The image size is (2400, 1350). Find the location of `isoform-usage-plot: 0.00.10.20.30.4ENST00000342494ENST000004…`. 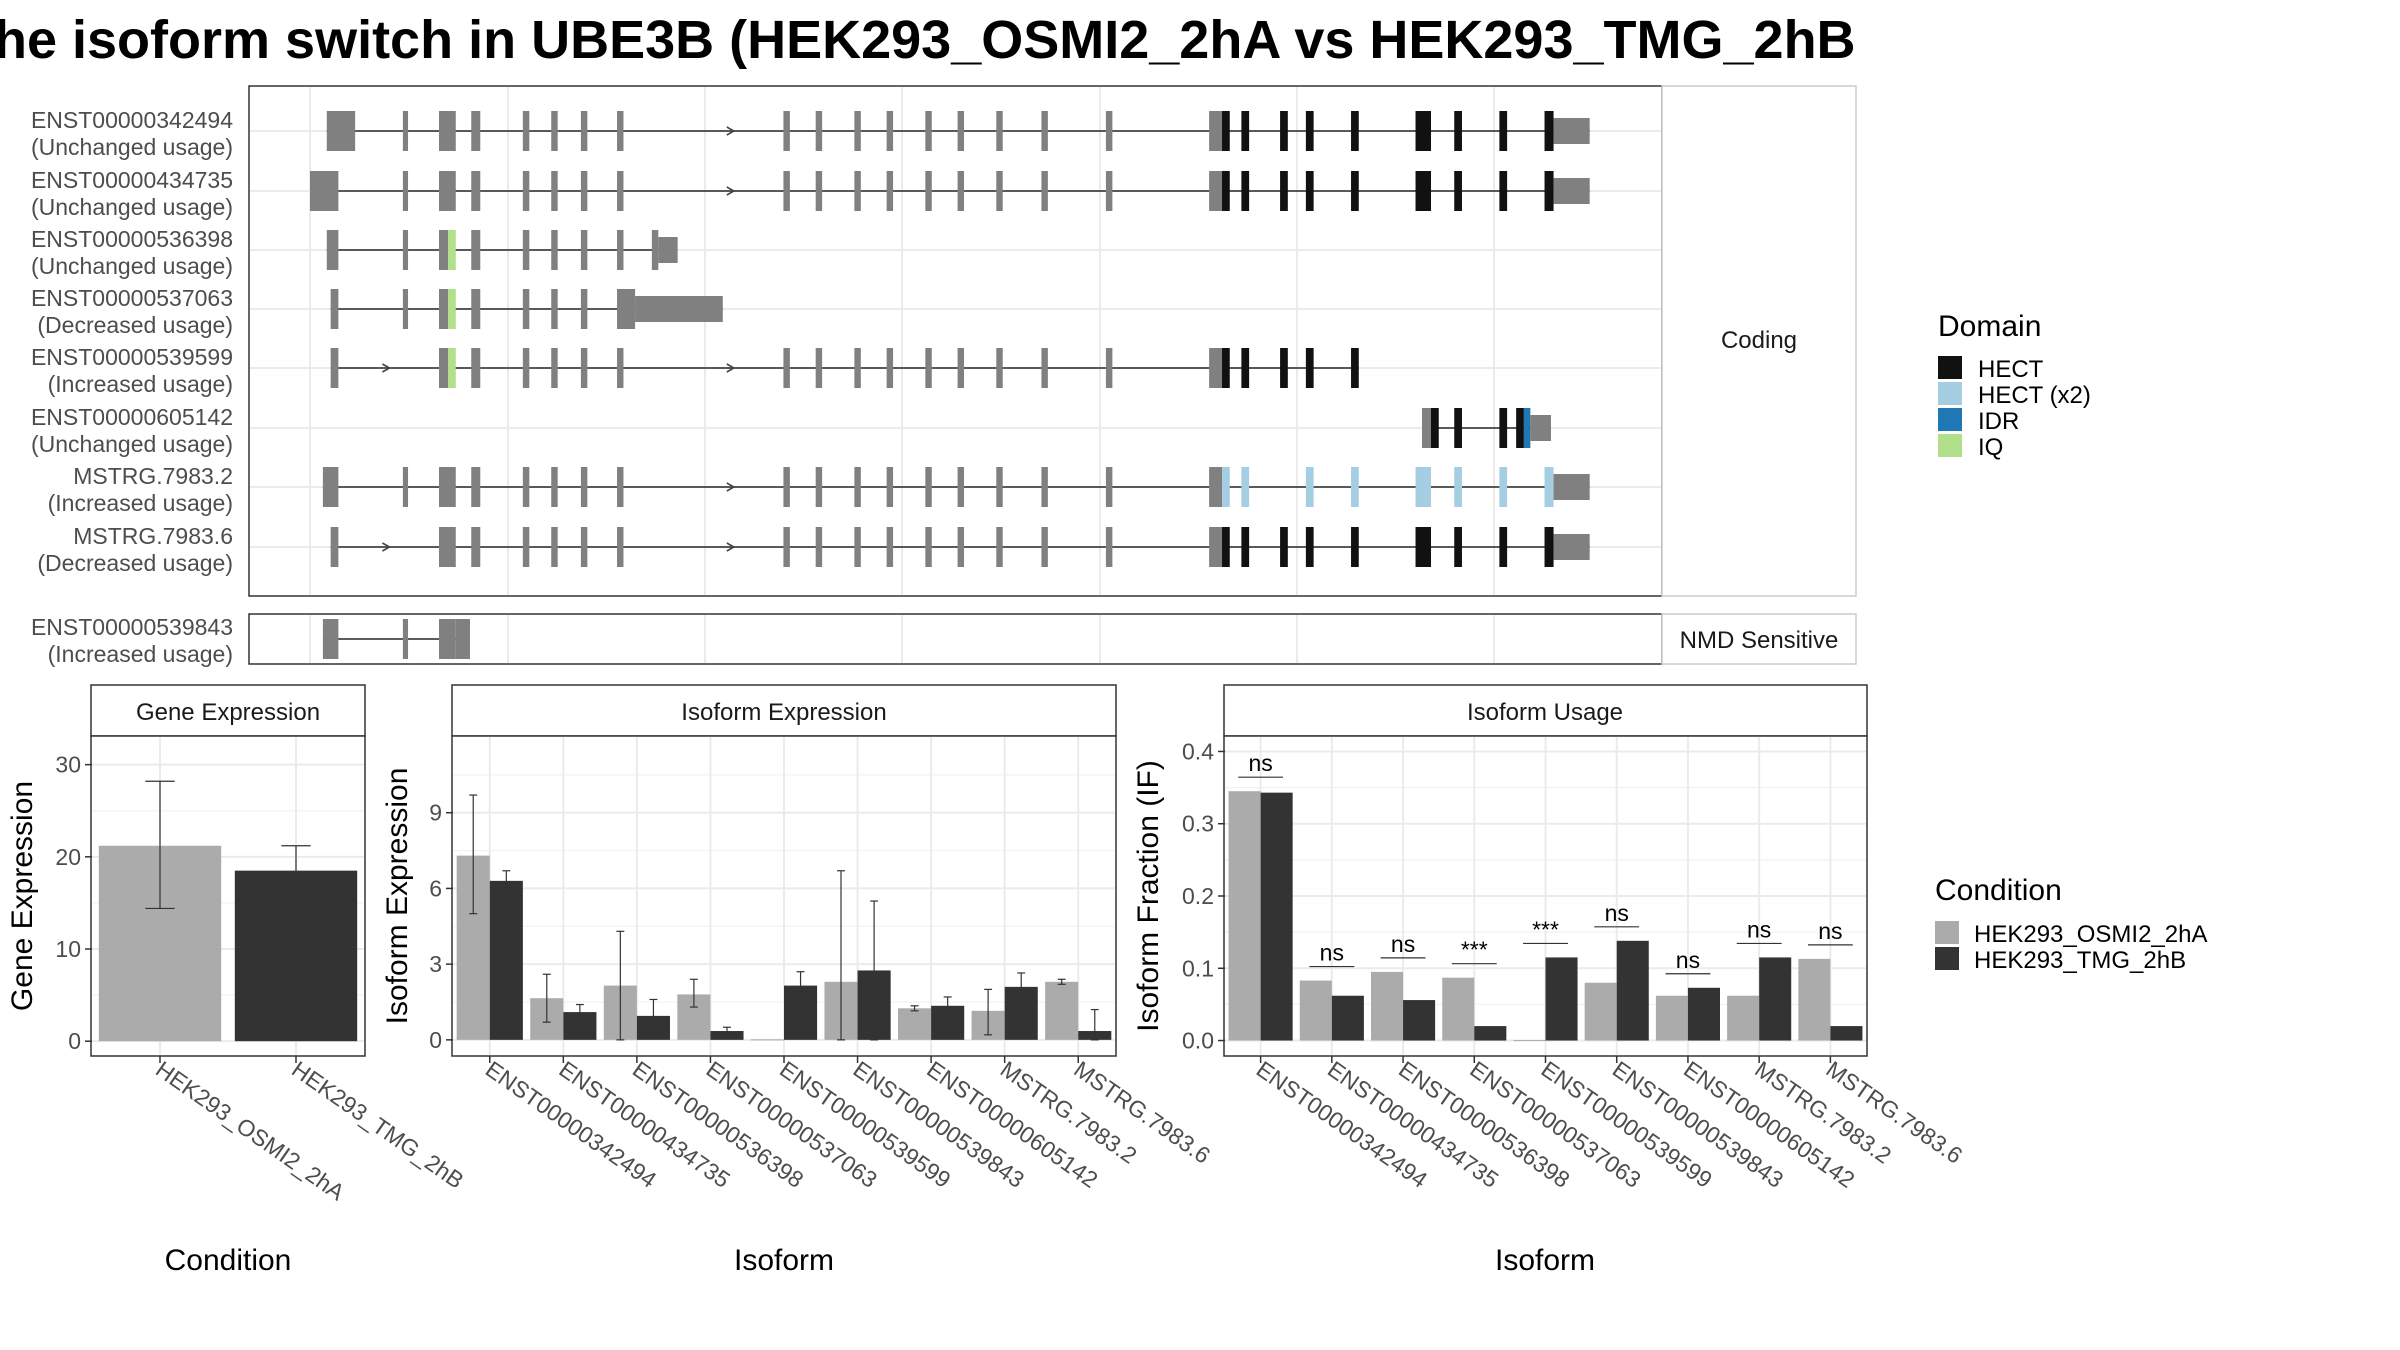

isoform-usage-plot: 0.00.10.20.30.4ENST00000342494ENST000004… is located at coordinates (1574, 965).